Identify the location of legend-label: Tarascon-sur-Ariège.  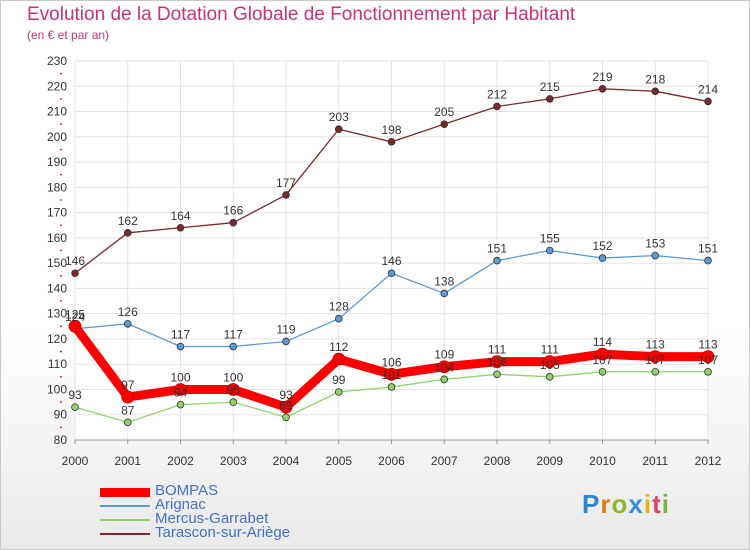
(223, 532).